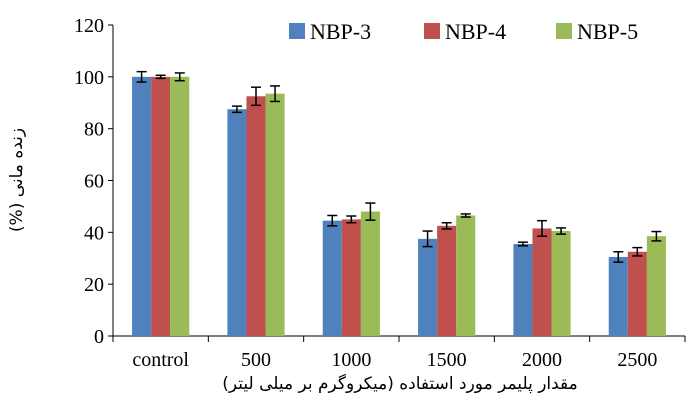 The width and height of the screenshot is (691, 401). What do you see at coordinates (637, 360) in the screenshot?
I see `x-tick-label: 2500` at bounding box center [637, 360].